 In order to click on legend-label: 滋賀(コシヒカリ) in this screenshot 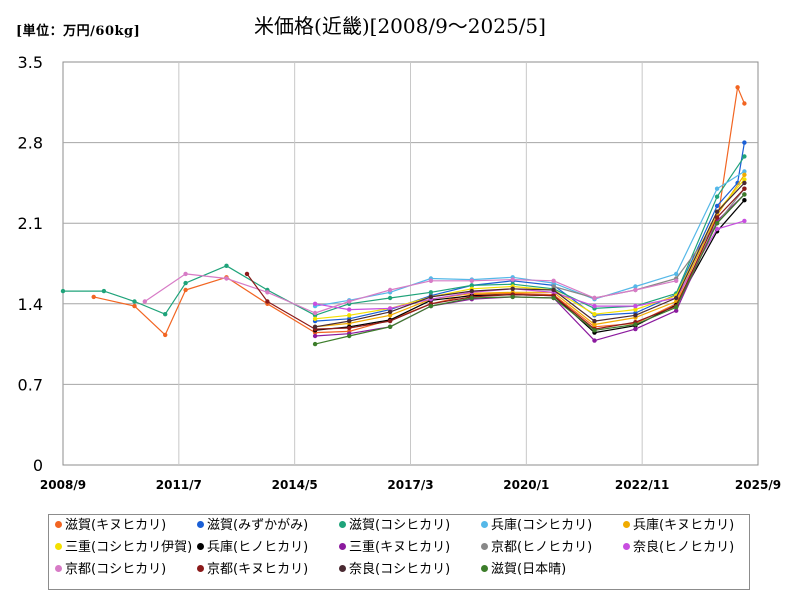, I will do `click(400, 525)`.